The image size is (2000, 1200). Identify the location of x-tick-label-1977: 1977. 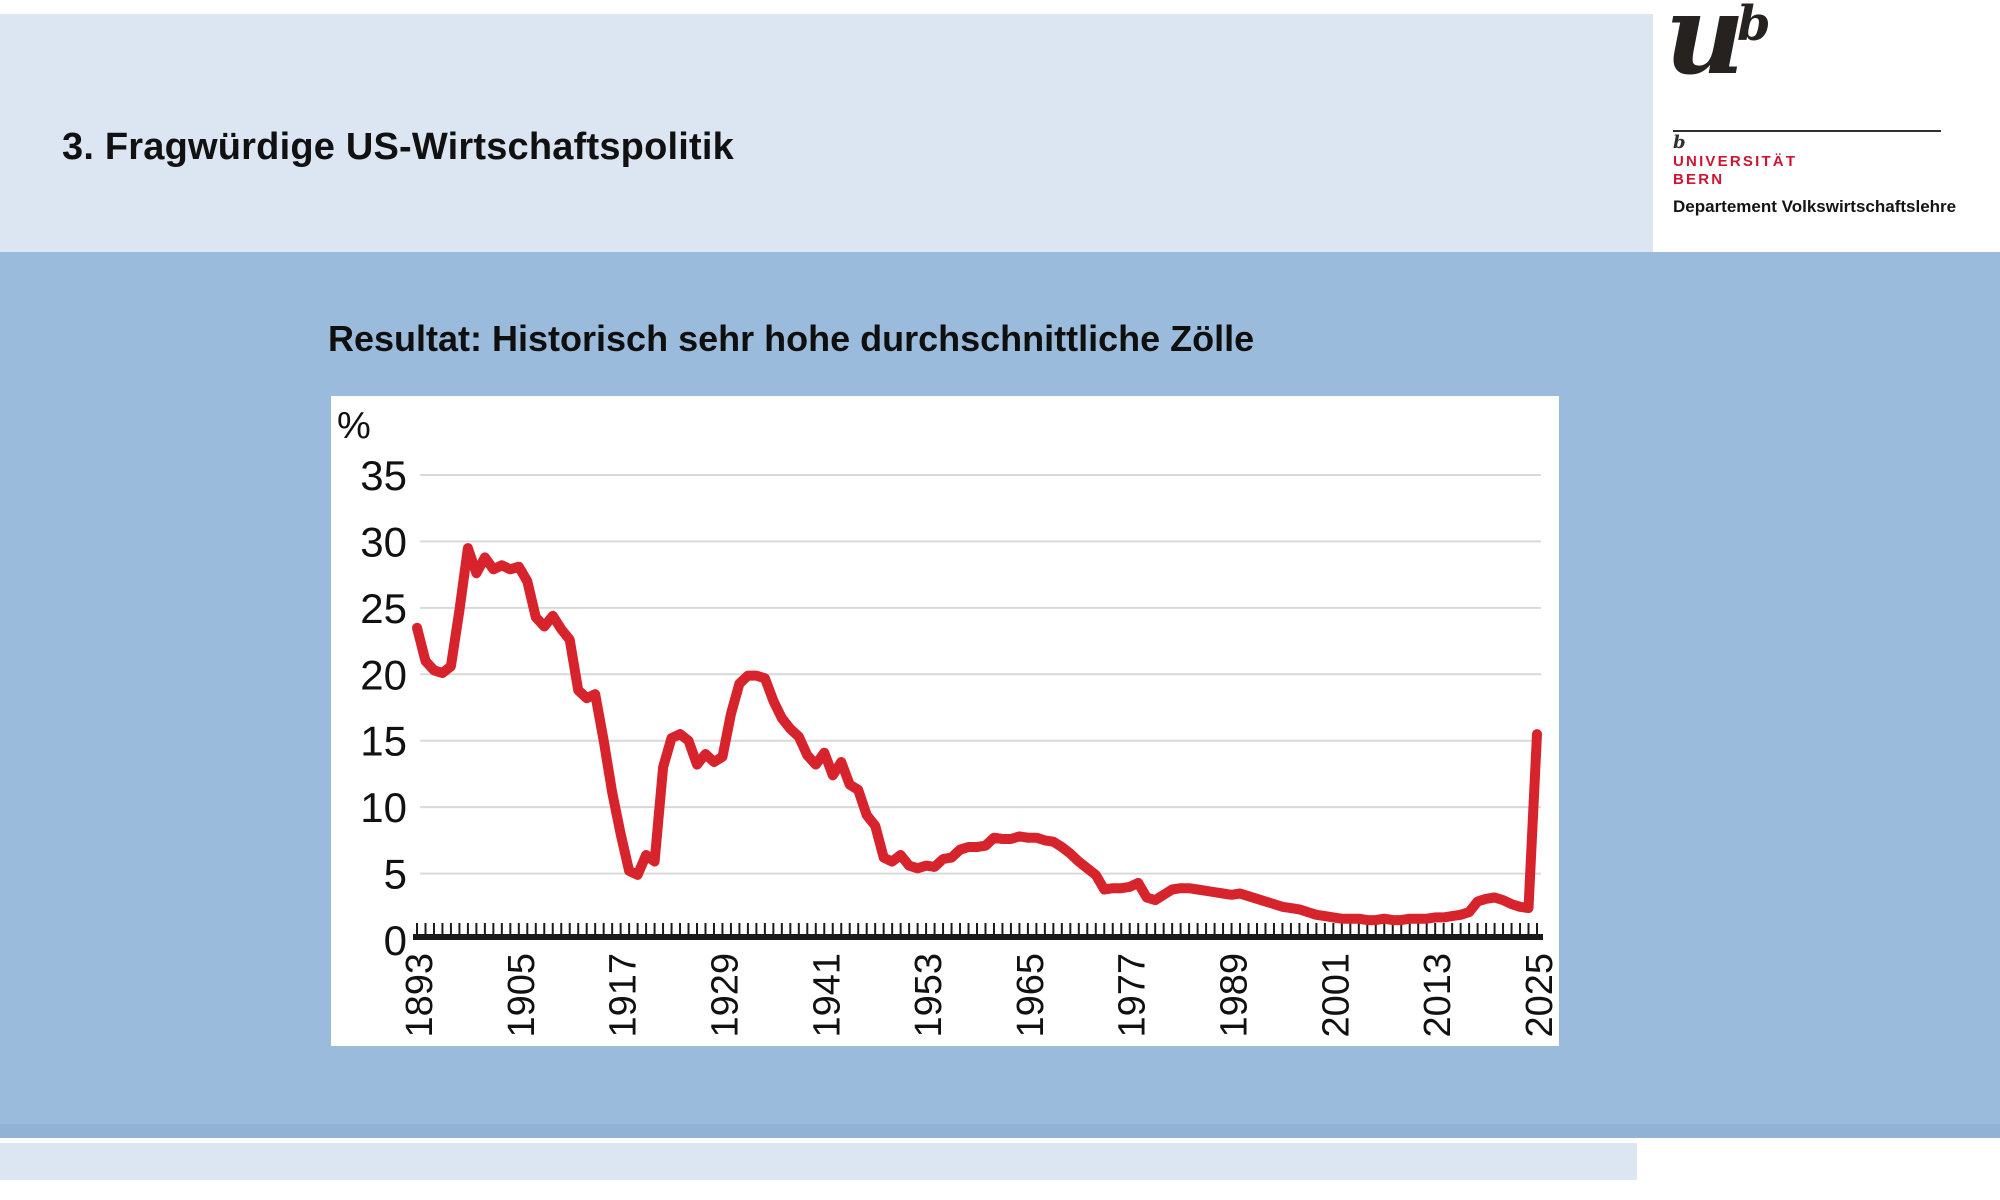
(1133, 995).